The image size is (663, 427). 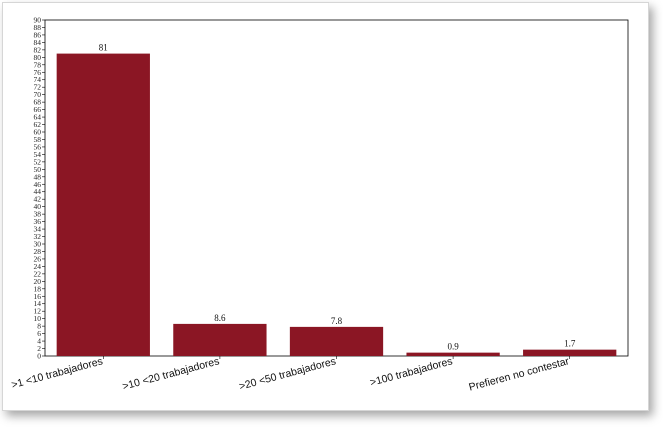 I want to click on y-tick-label: 28, so click(x=38, y=251).